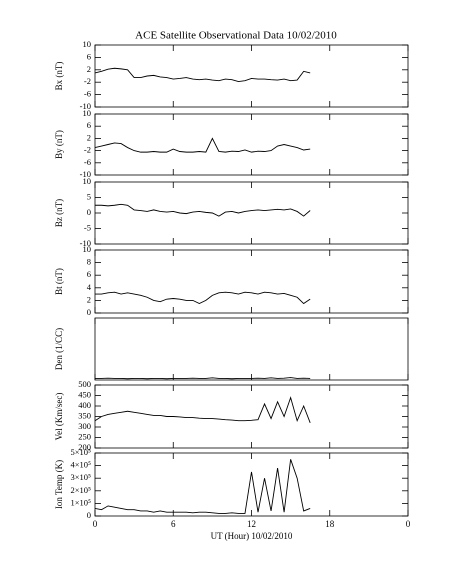 This screenshot has width=453, height=566. I want to click on y-tick-label: 250, so click(84, 436).